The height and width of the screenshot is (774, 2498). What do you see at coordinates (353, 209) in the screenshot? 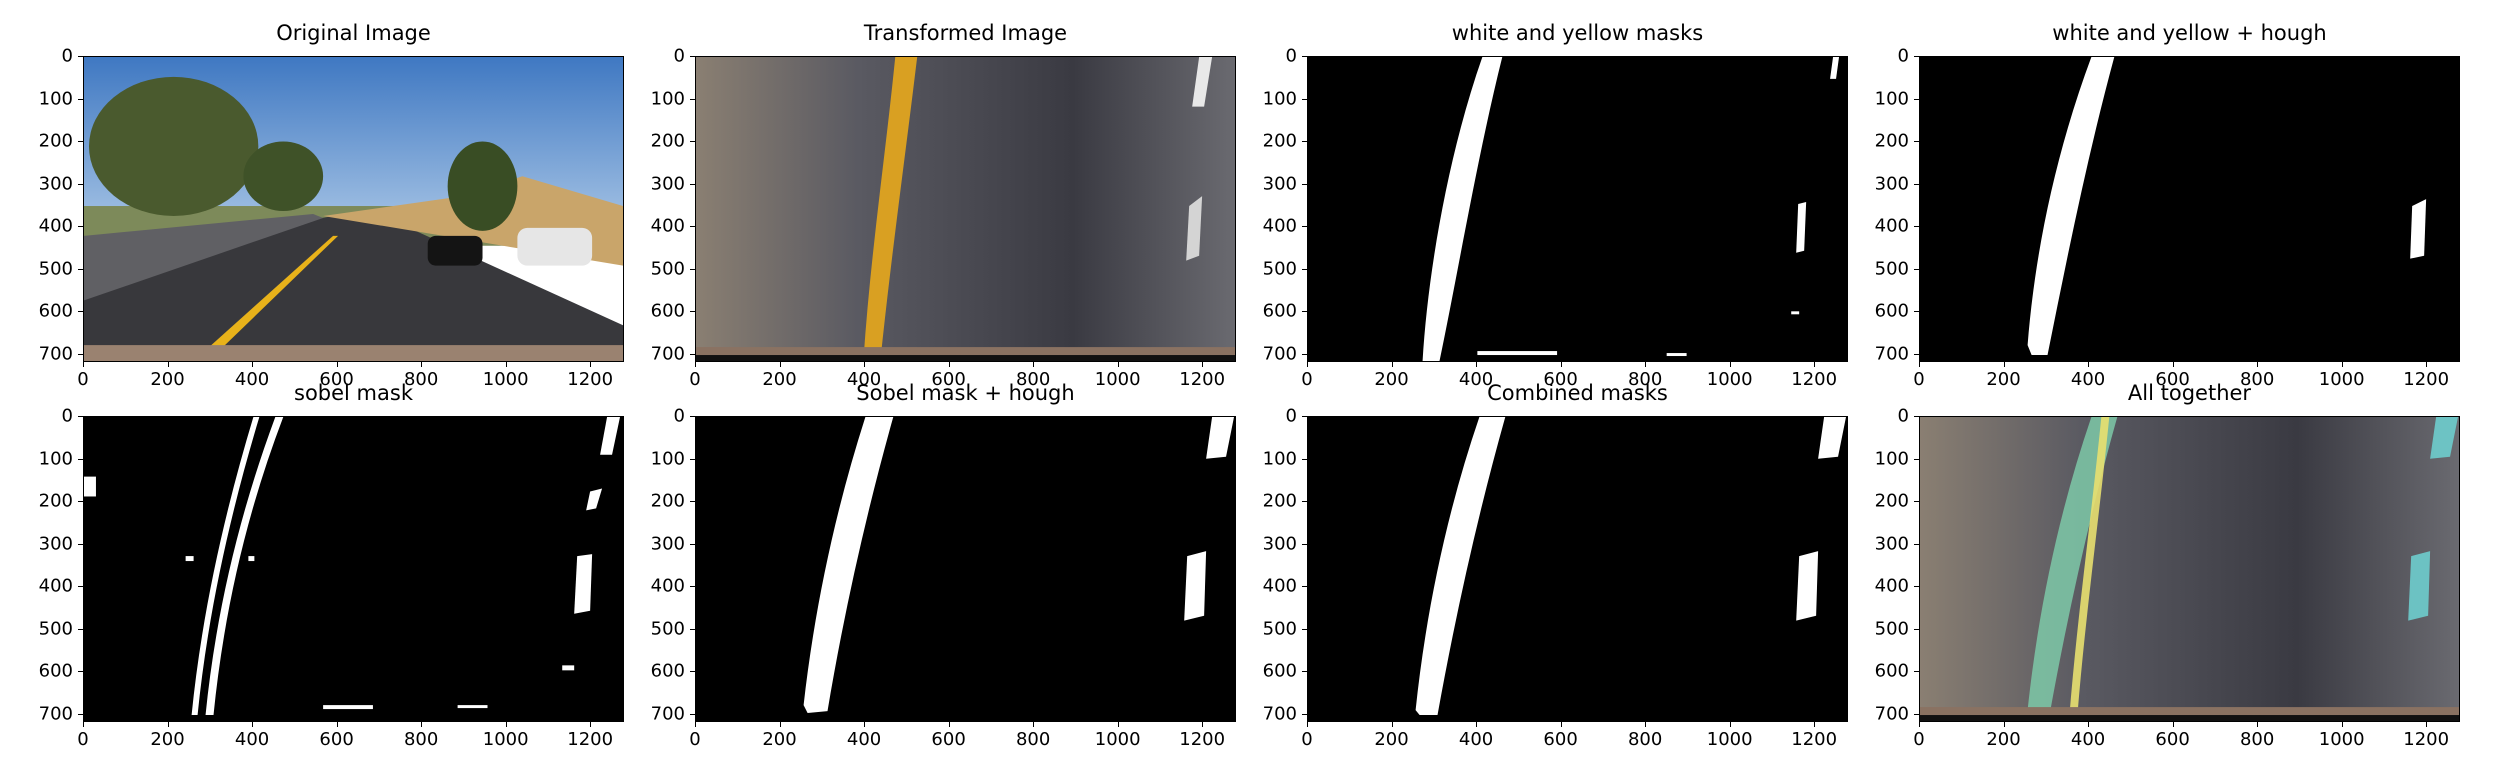
I see `road-photo-image` at bounding box center [353, 209].